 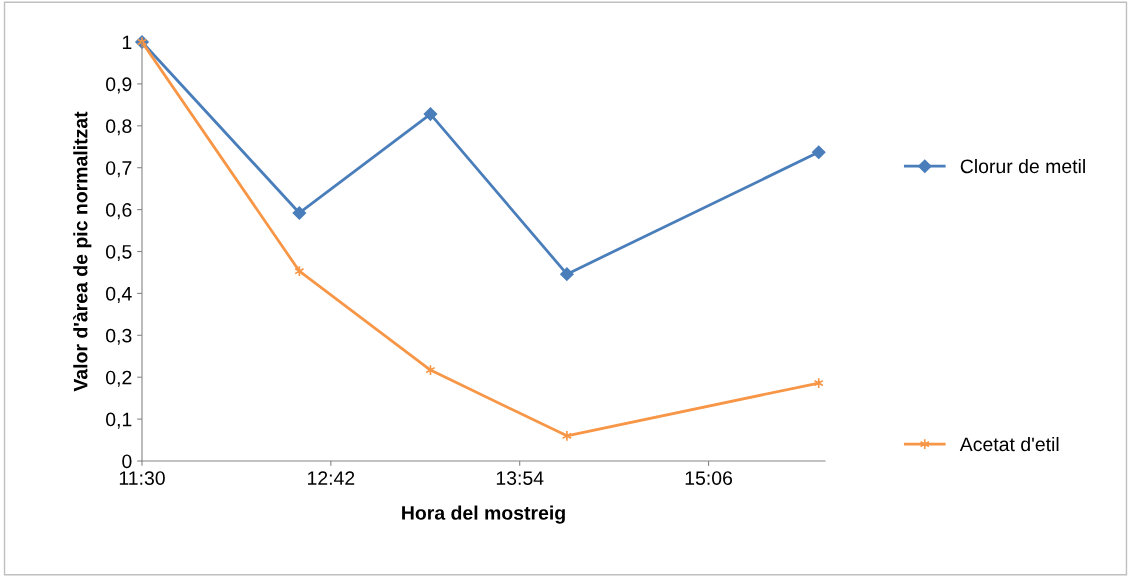 What do you see at coordinates (119, 378) in the screenshot?
I see `y-tick-label: 0,2` at bounding box center [119, 378].